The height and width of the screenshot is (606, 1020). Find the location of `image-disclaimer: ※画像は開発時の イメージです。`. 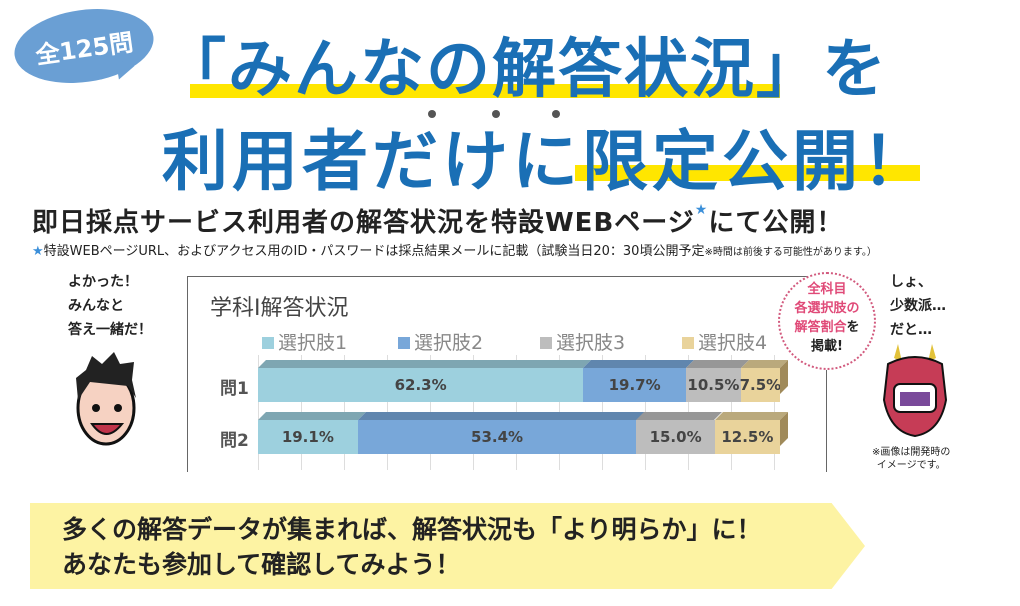

image-disclaimer: ※画像は開発時の イメージです。 is located at coordinates (911, 459).